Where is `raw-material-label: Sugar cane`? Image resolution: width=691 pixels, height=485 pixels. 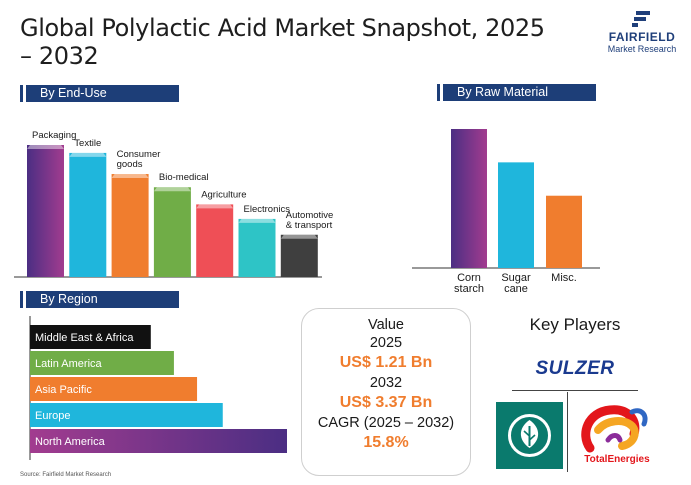 raw-material-label: Sugar cane is located at coordinates (516, 283).